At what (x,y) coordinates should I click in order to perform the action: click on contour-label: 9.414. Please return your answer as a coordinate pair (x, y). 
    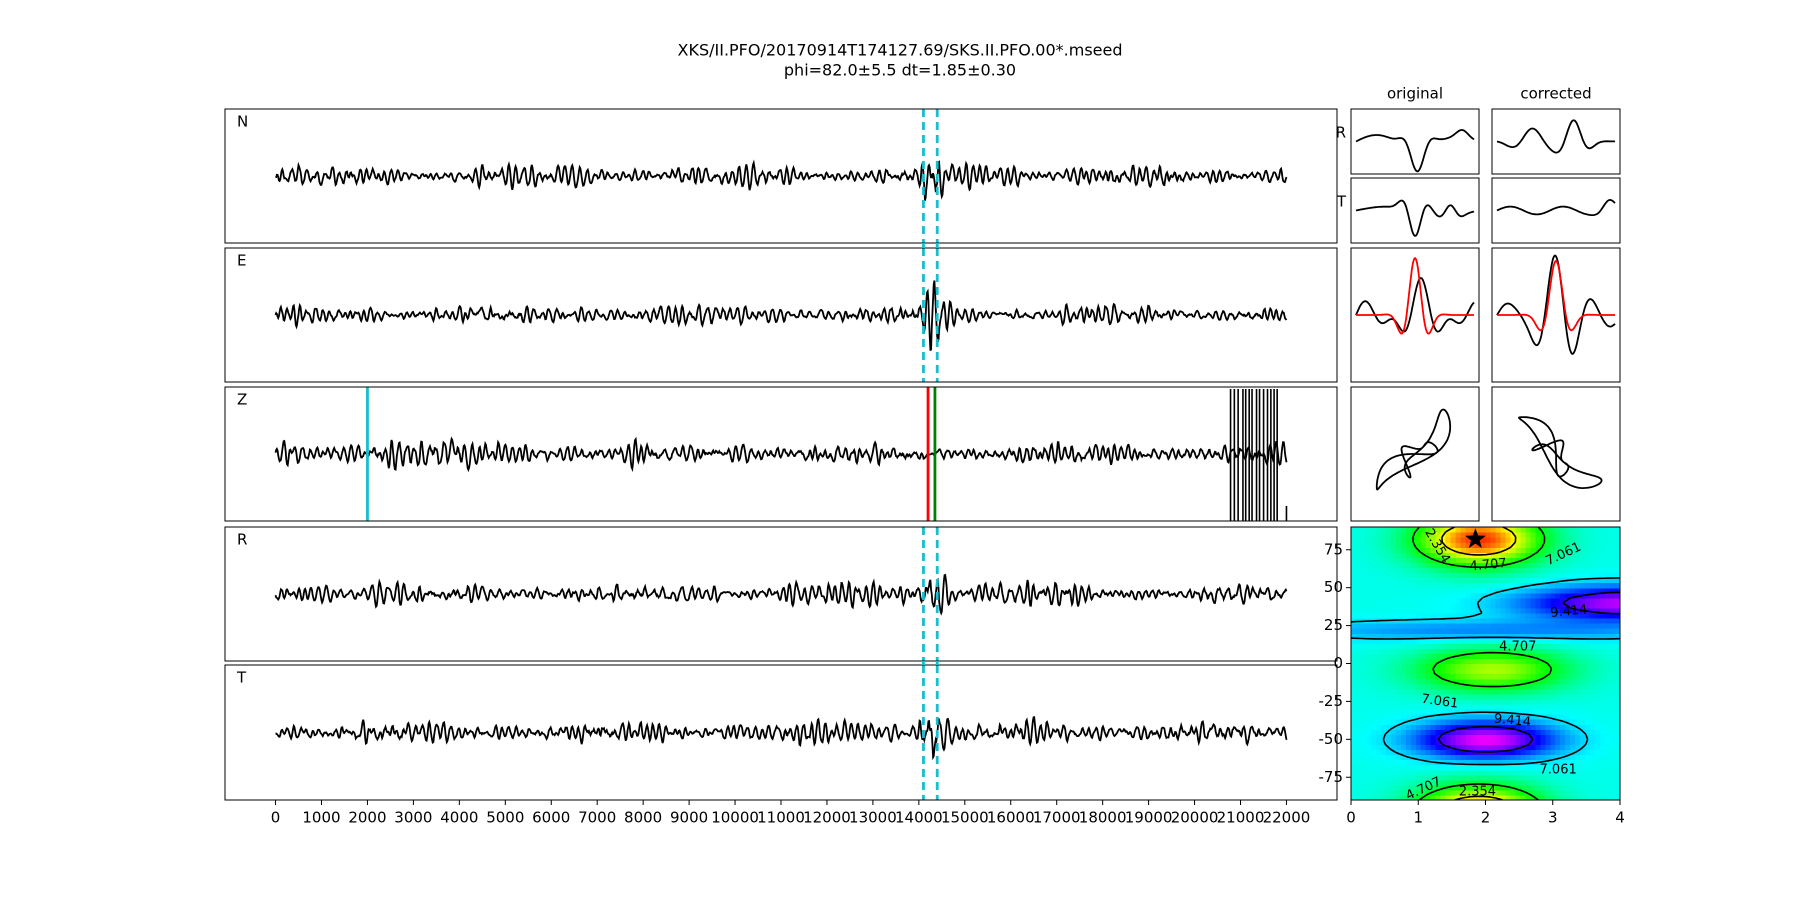
    Looking at the image, I should click on (1512, 720).